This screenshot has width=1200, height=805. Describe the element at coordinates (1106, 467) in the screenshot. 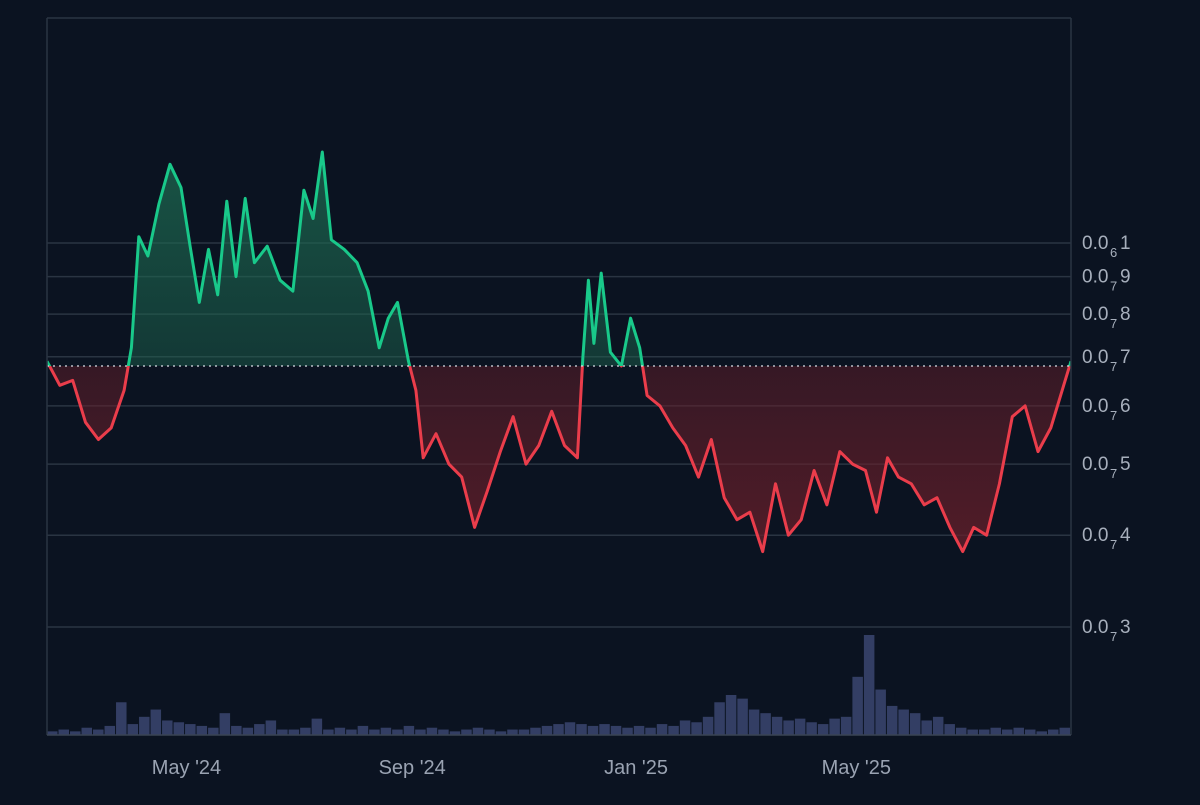

I see `y-tick-label: 0.0 7 5` at that location.